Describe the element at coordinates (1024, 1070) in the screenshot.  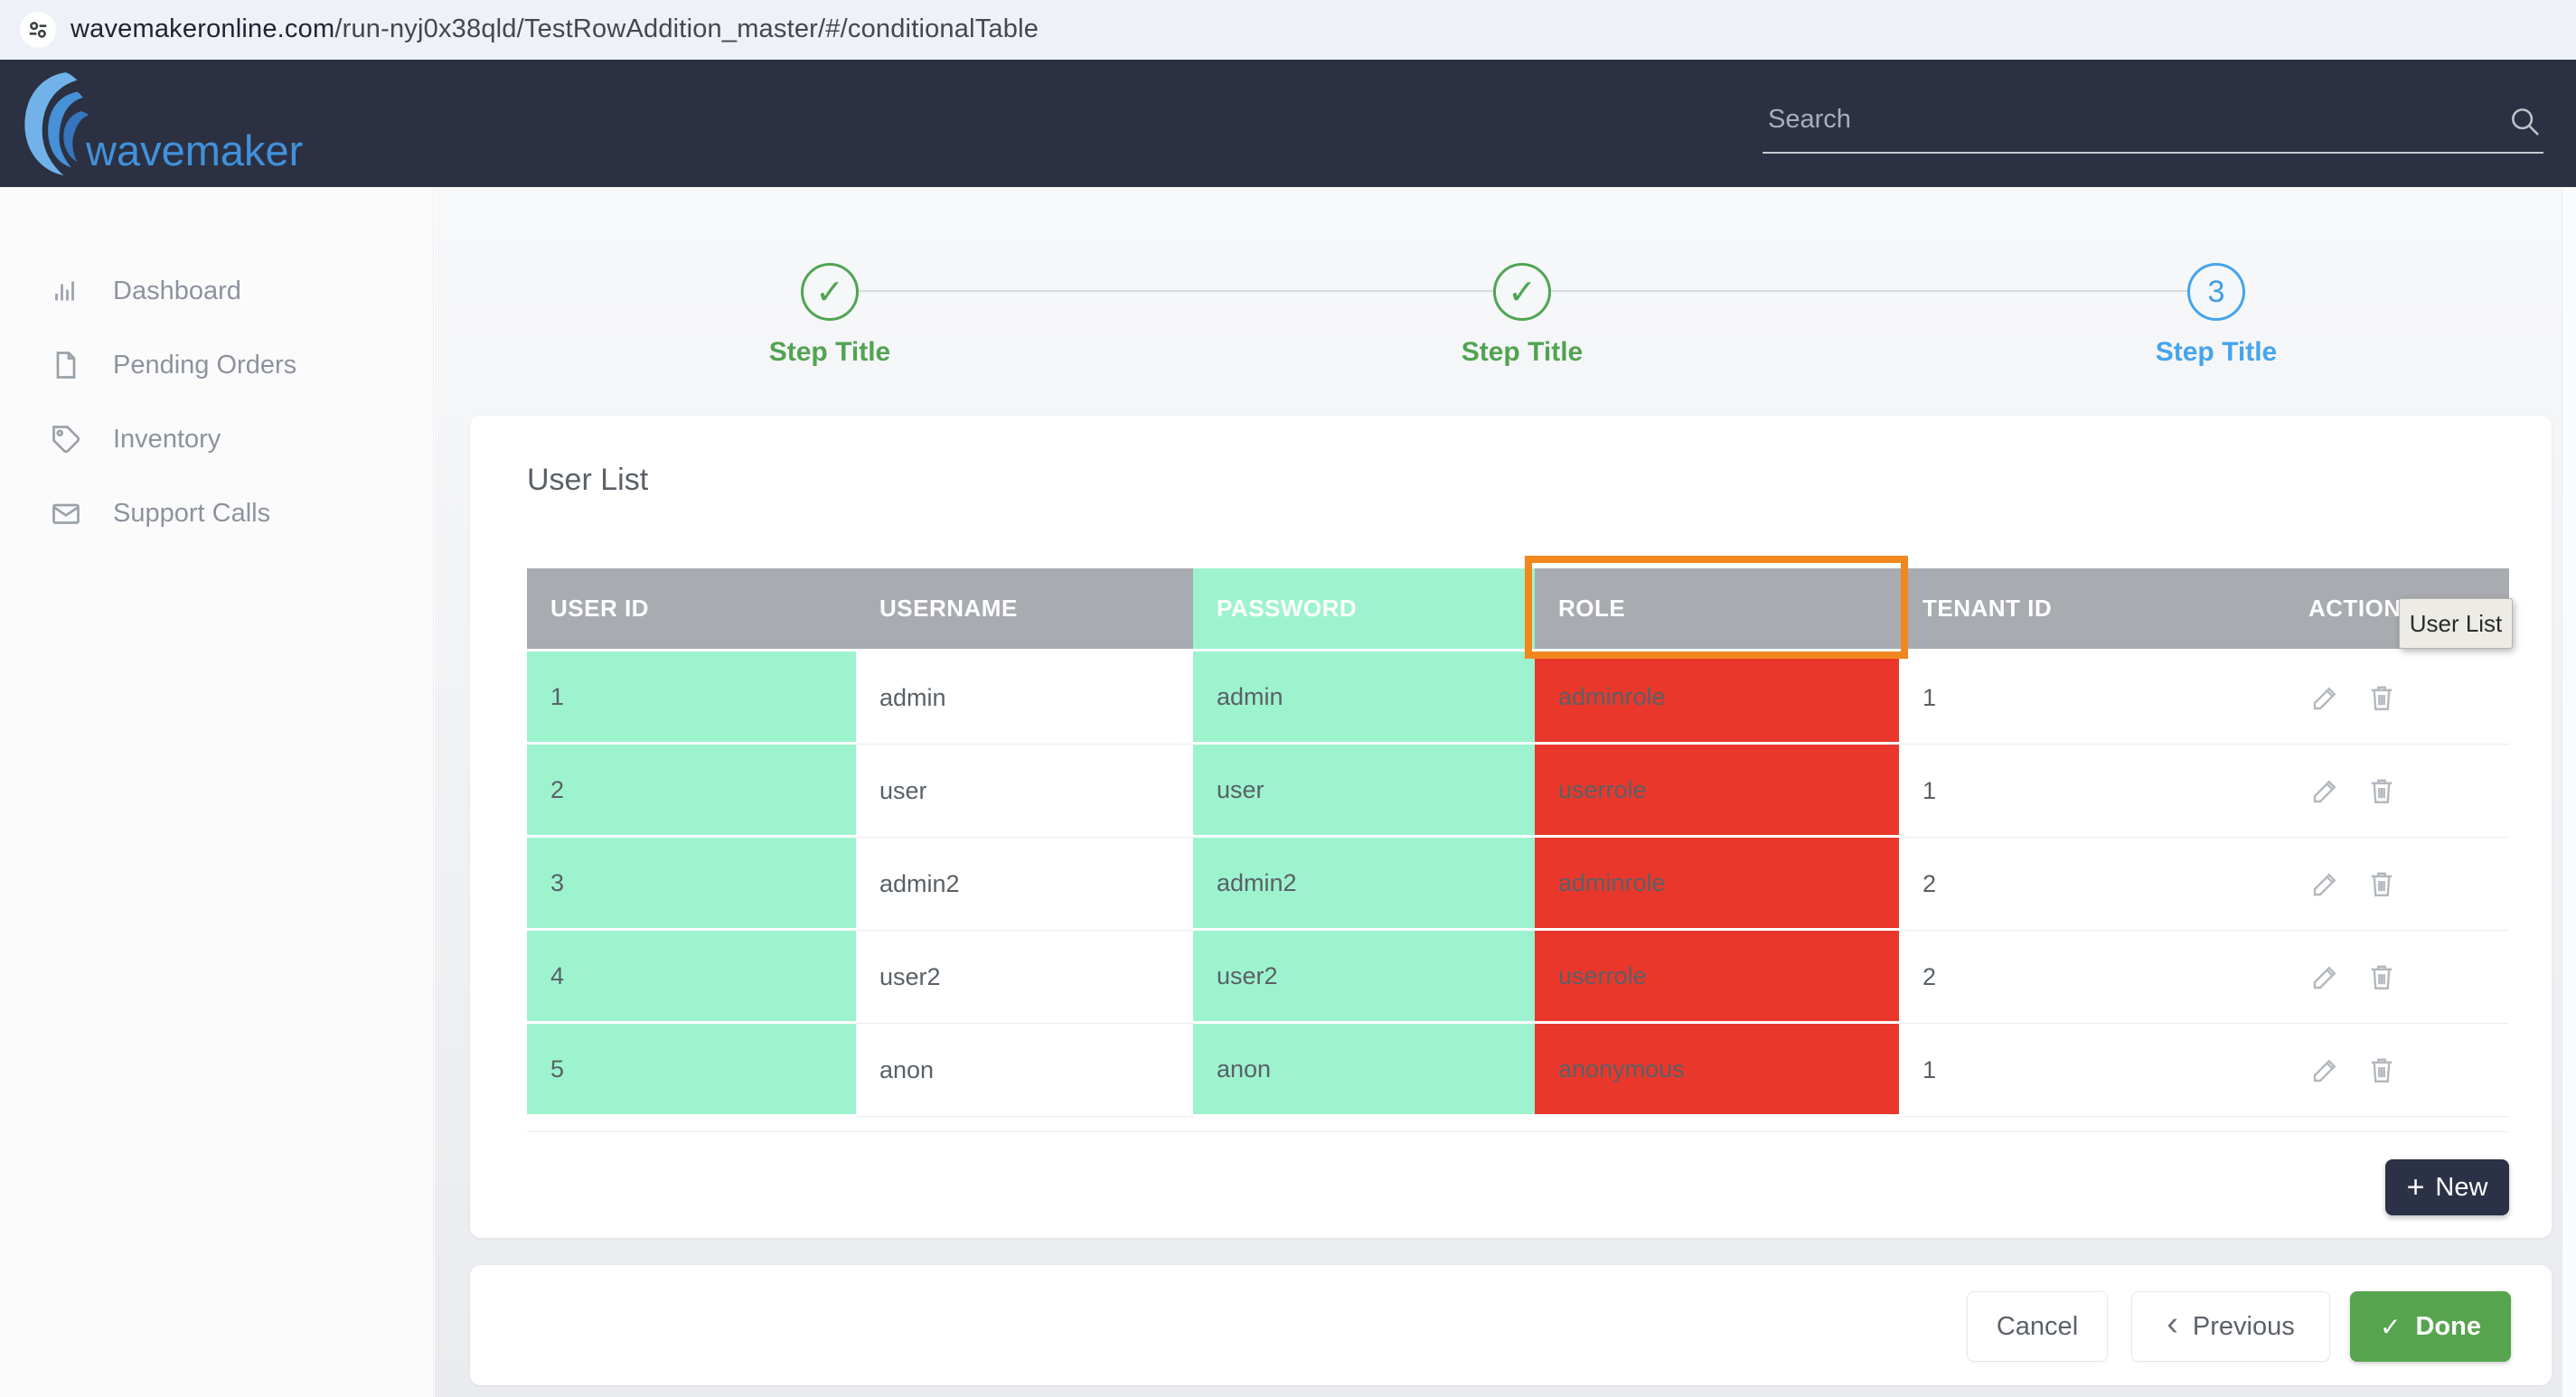
I see `cell-username: anon` at that location.